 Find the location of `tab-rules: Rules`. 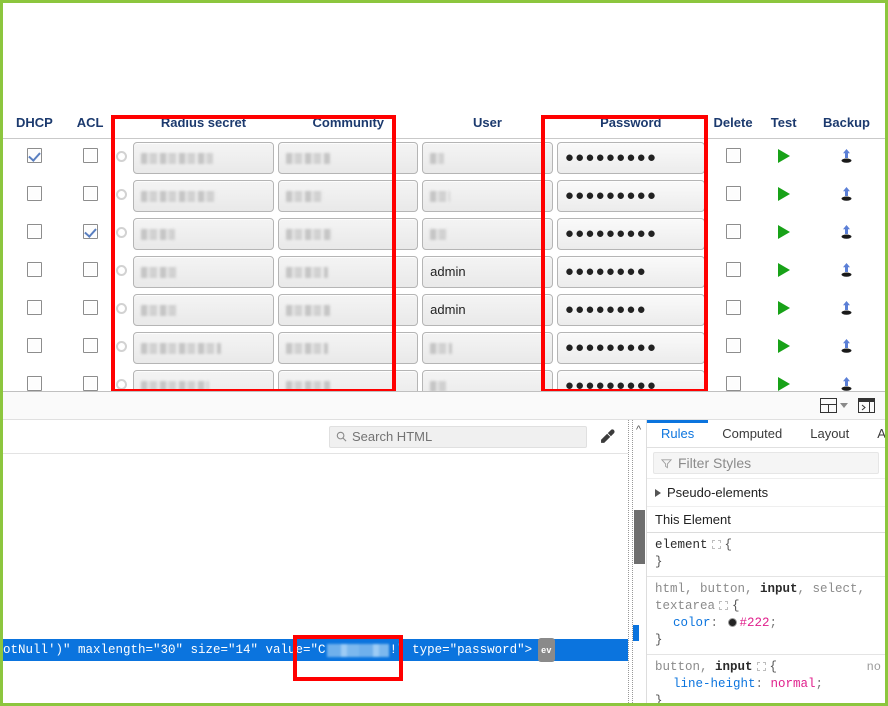

tab-rules: Rules is located at coordinates (677, 433).